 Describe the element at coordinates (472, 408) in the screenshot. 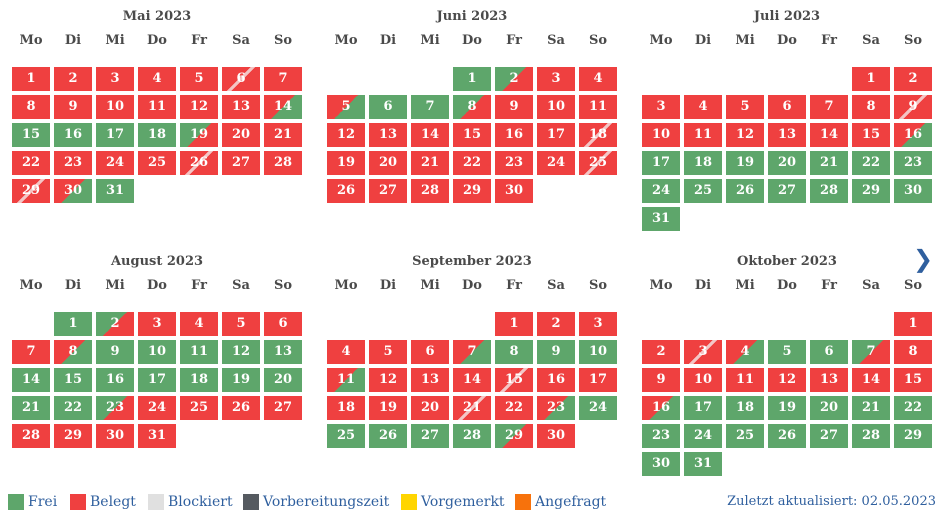

I see `day-cell: 21` at that location.